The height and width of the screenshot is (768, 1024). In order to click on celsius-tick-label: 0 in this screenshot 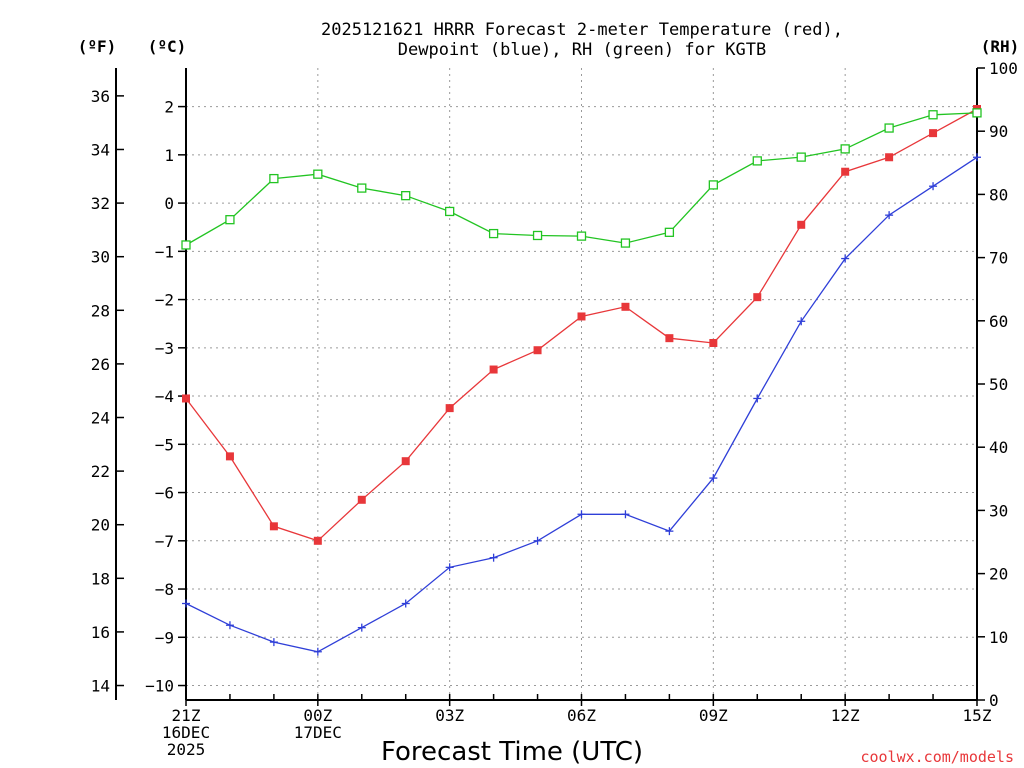, I will do `click(169, 203)`.